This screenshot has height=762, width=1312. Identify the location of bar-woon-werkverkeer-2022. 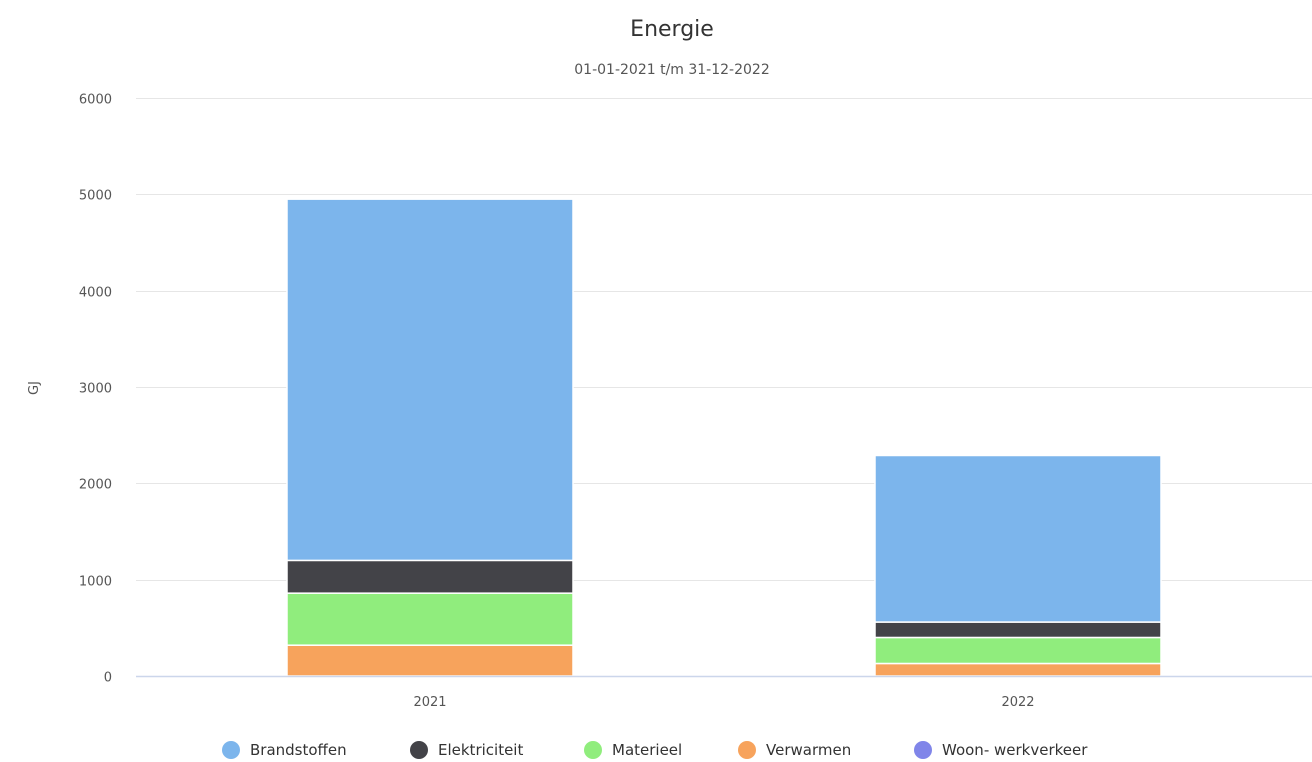
(1018, 454).